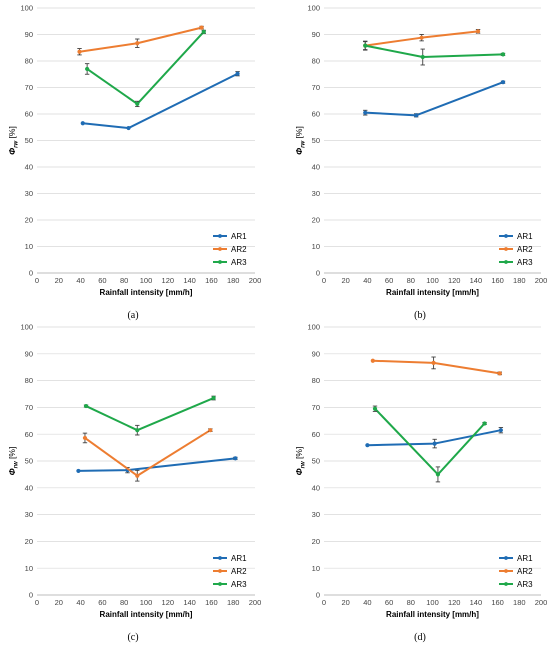 The height and width of the screenshot is (647, 550). Describe the element at coordinates (525, 249) in the screenshot. I see `legend-label: AR2` at that location.